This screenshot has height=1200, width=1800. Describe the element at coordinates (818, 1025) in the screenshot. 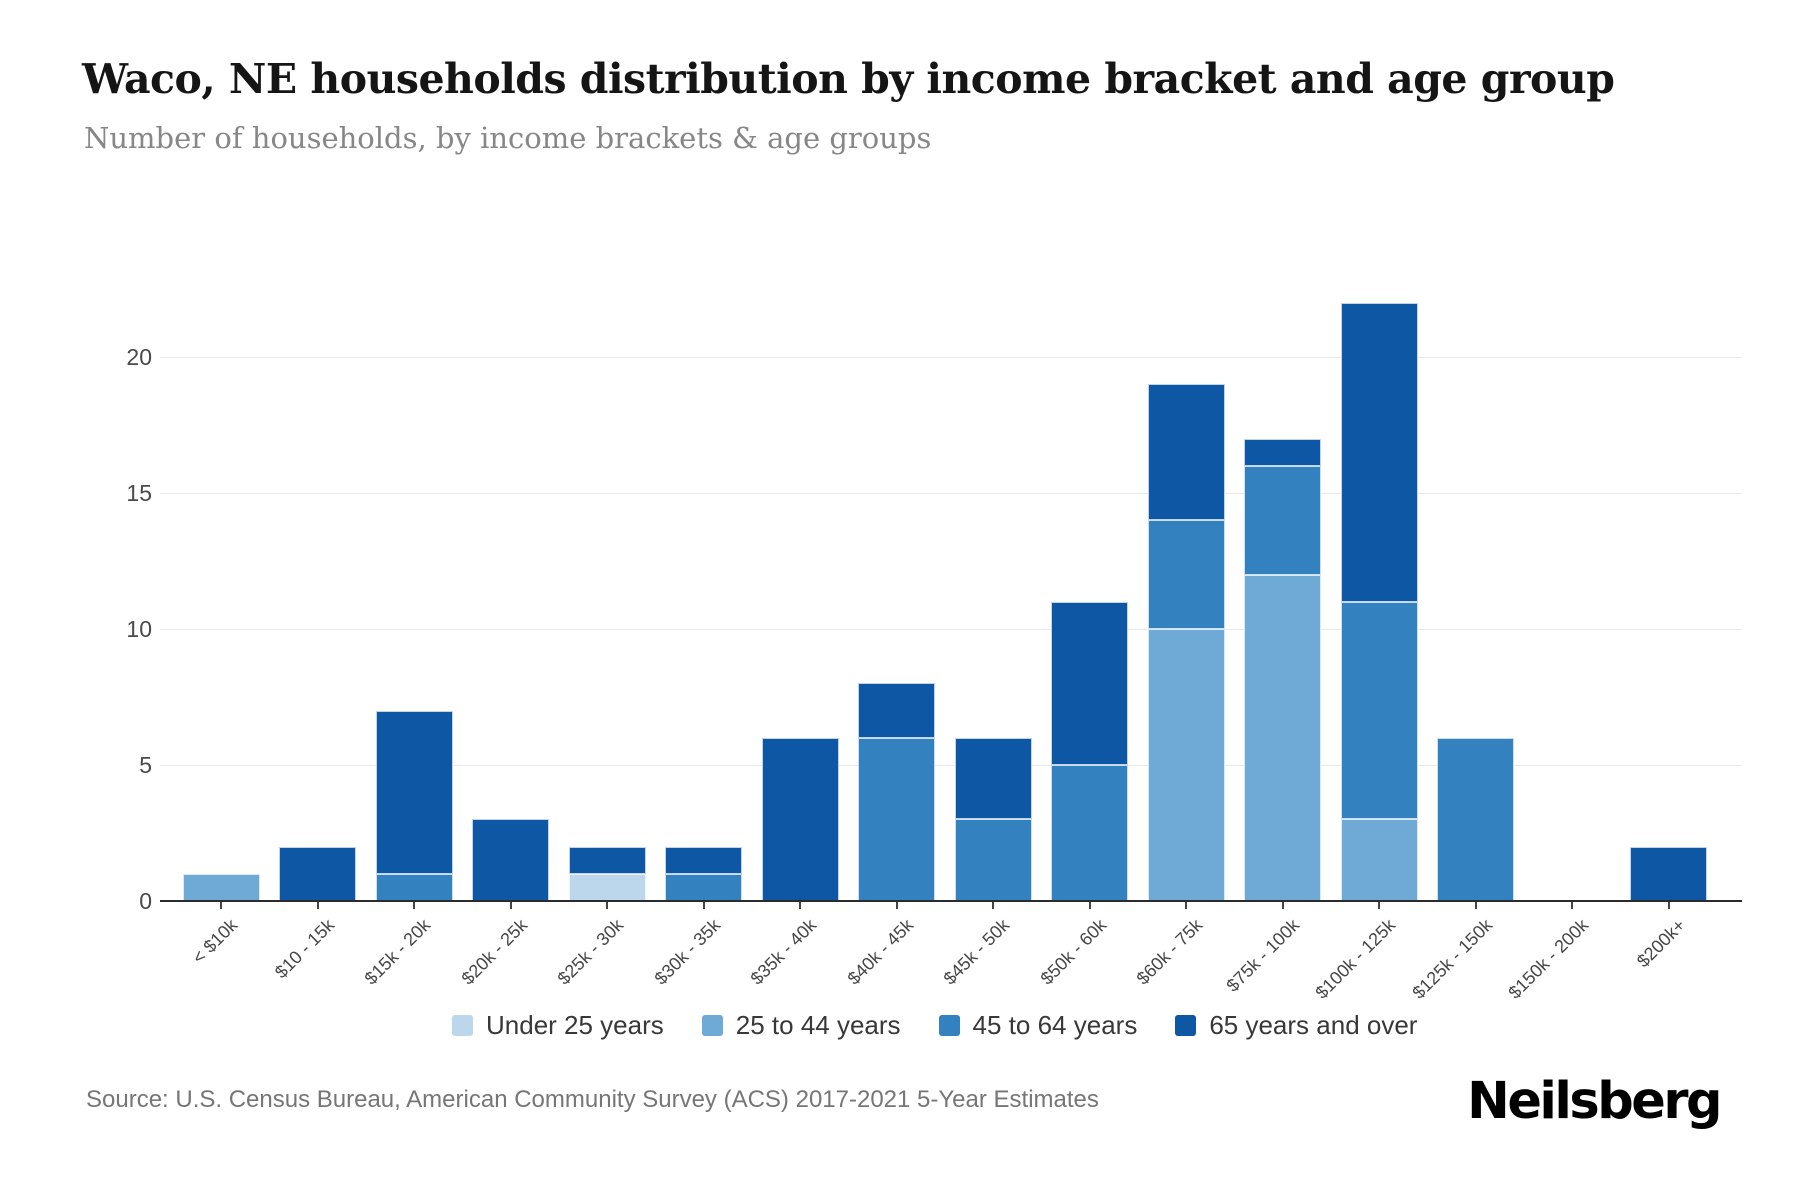

I see `legend-label: 25 to 44 years` at that location.